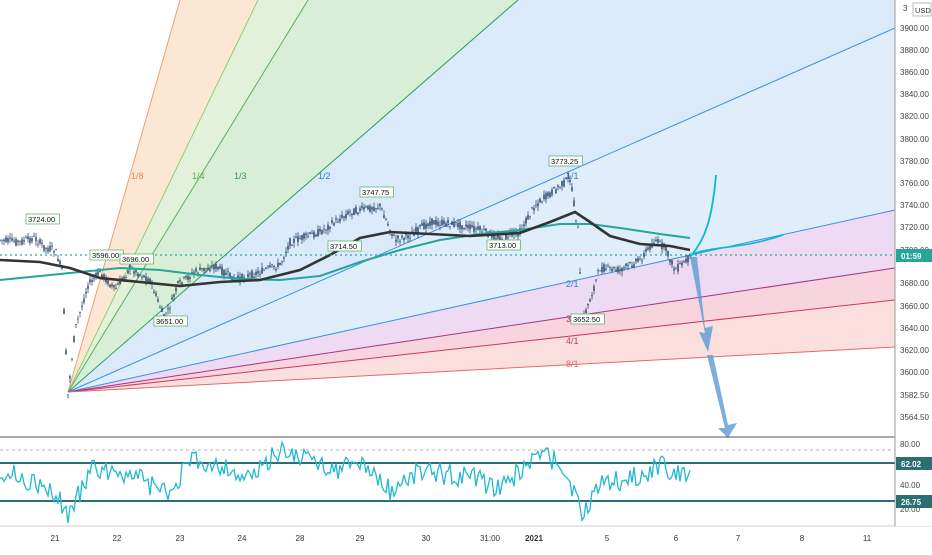 The width and height of the screenshot is (932, 555). I want to click on currency-box, so click(922, 9).